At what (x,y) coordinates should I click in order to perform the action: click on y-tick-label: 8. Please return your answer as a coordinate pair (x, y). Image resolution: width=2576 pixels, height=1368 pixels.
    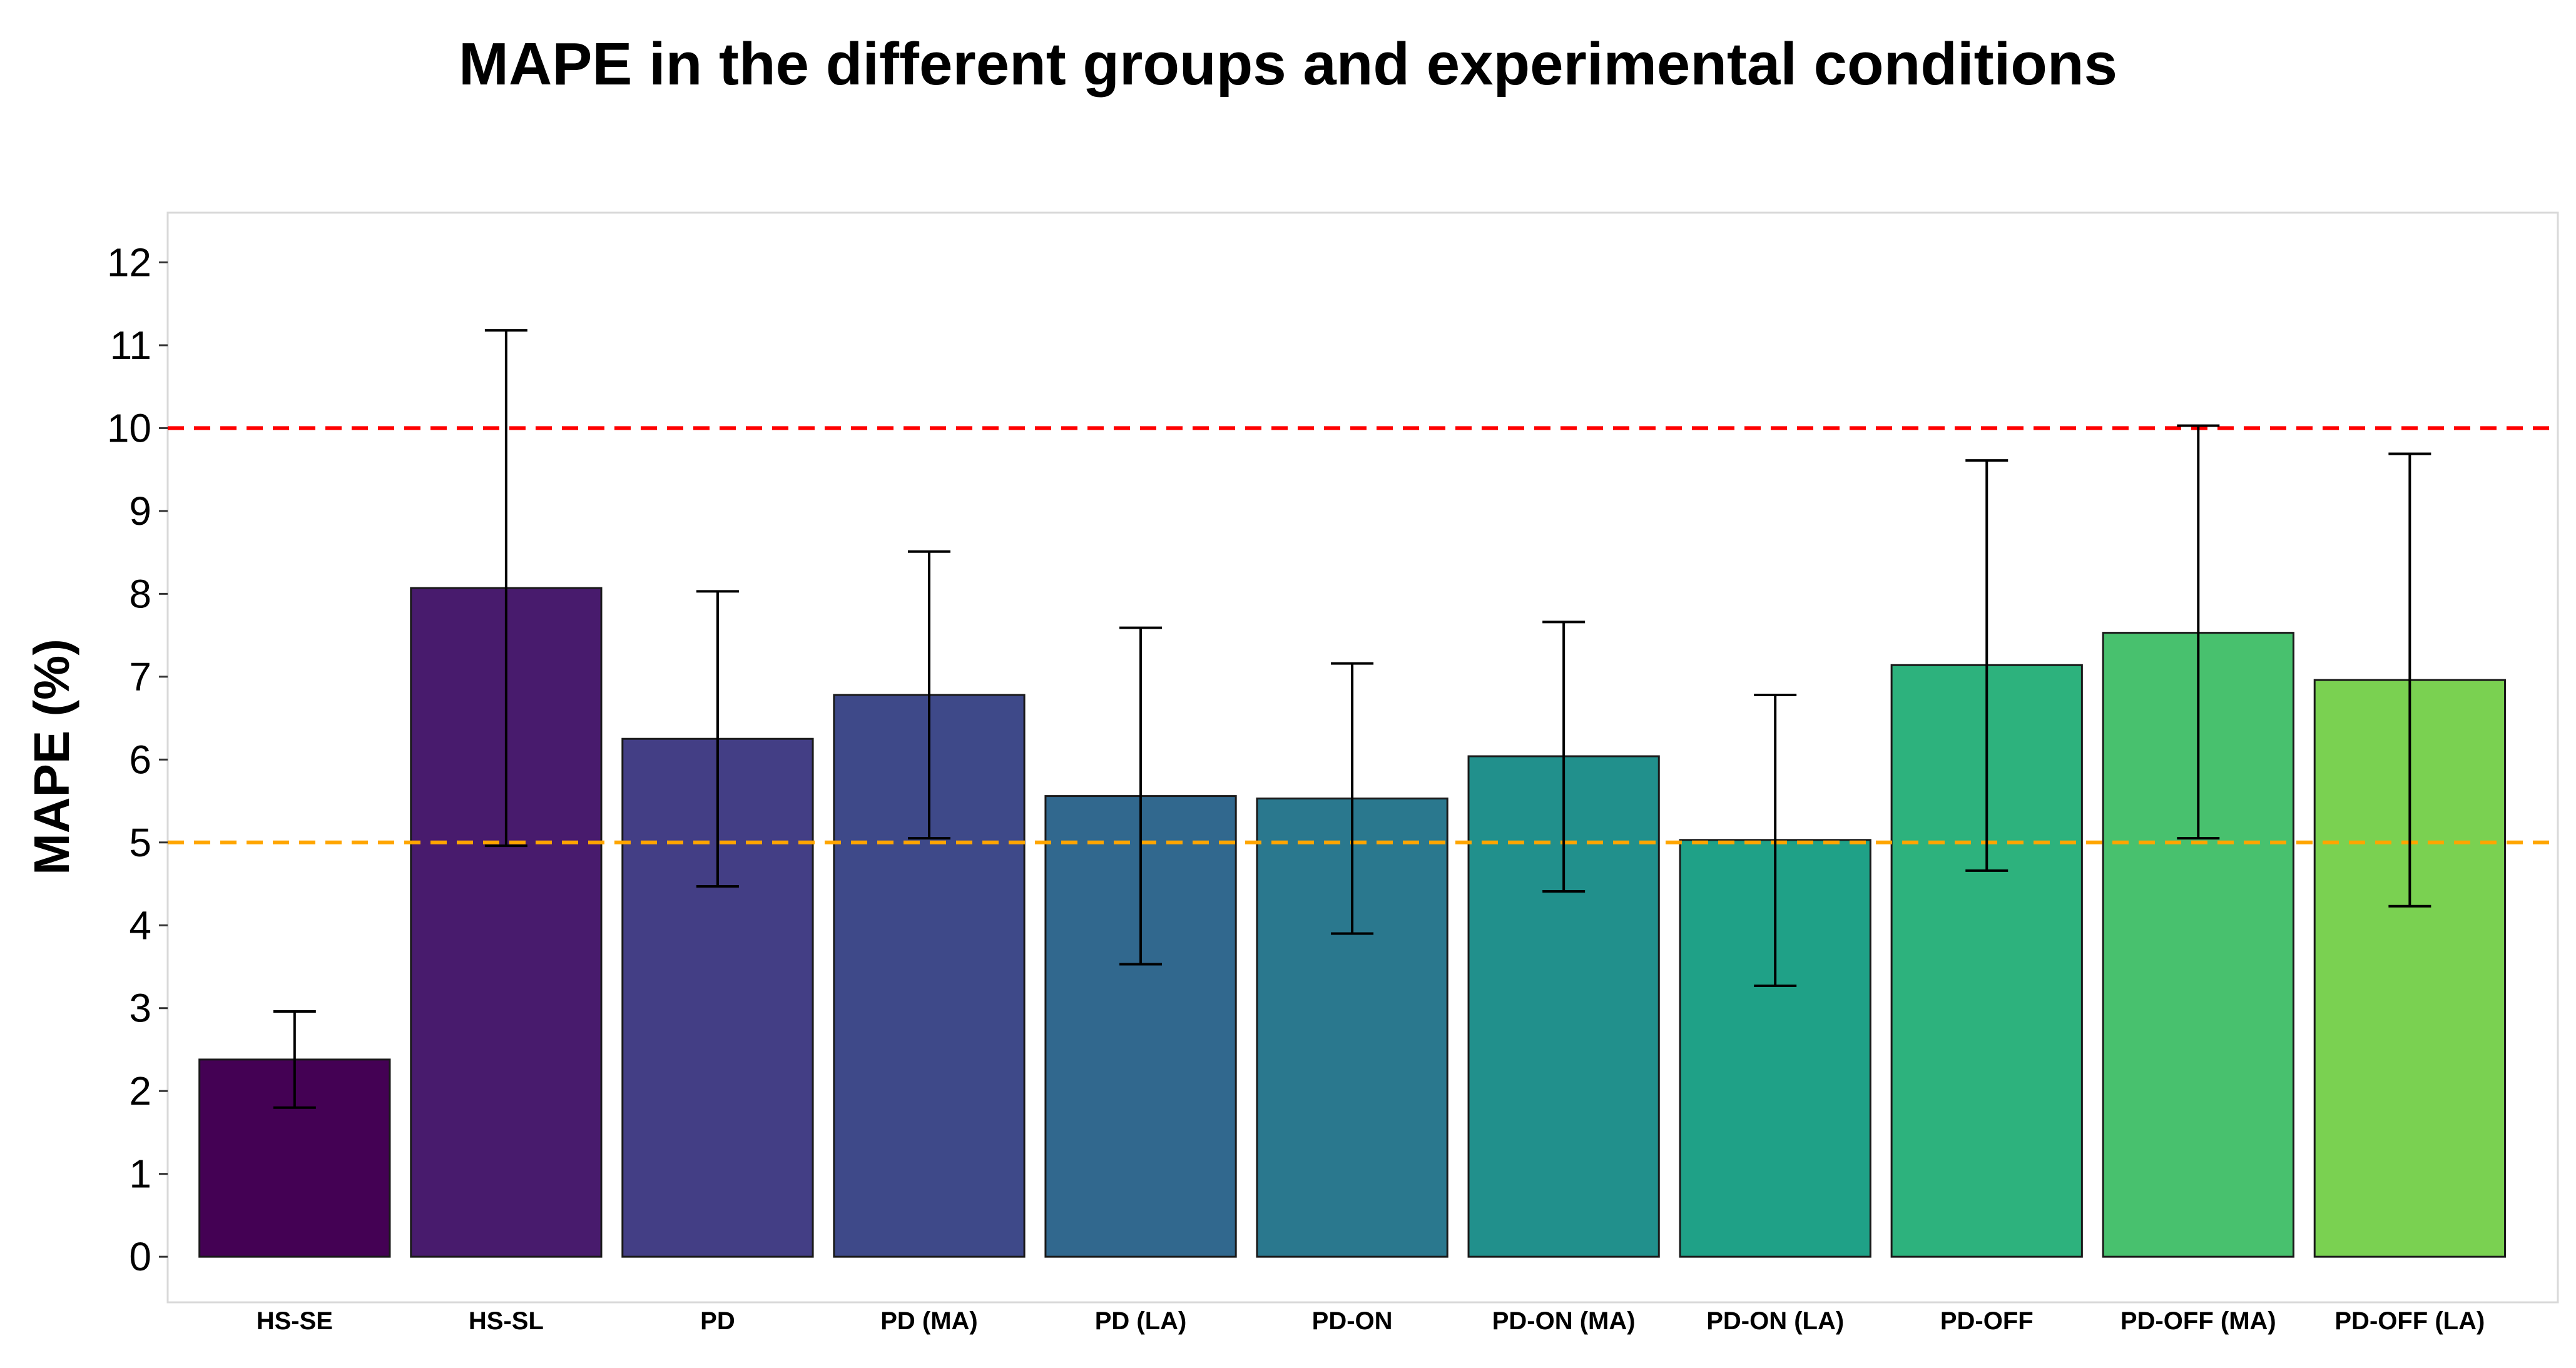
    Looking at the image, I should click on (140, 593).